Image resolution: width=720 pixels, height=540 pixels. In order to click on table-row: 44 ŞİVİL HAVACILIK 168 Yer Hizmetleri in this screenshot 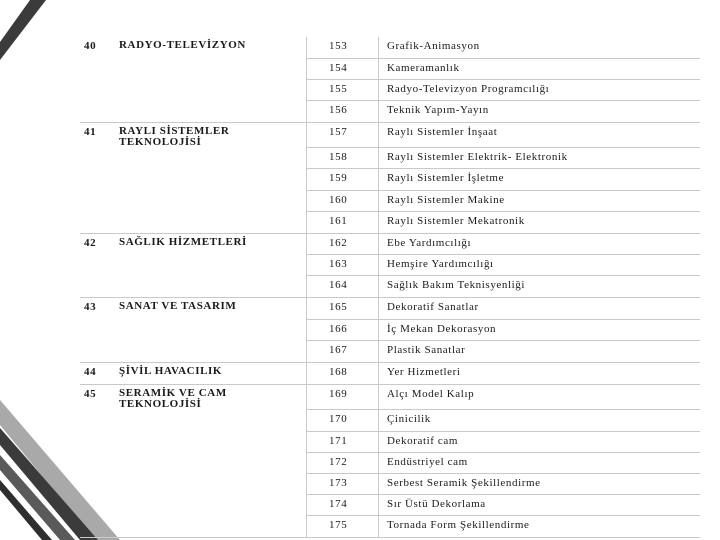, I will do `click(390, 373)`.